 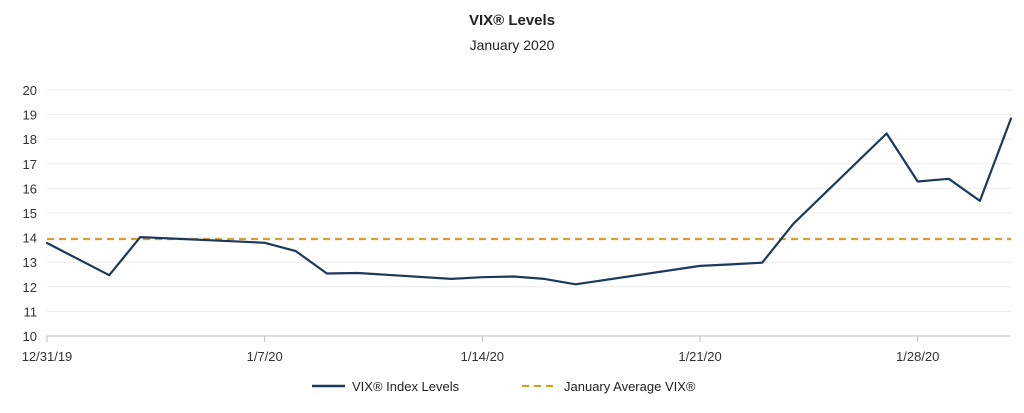 I want to click on x-tick-label: 1/14/20, so click(x=482, y=356).